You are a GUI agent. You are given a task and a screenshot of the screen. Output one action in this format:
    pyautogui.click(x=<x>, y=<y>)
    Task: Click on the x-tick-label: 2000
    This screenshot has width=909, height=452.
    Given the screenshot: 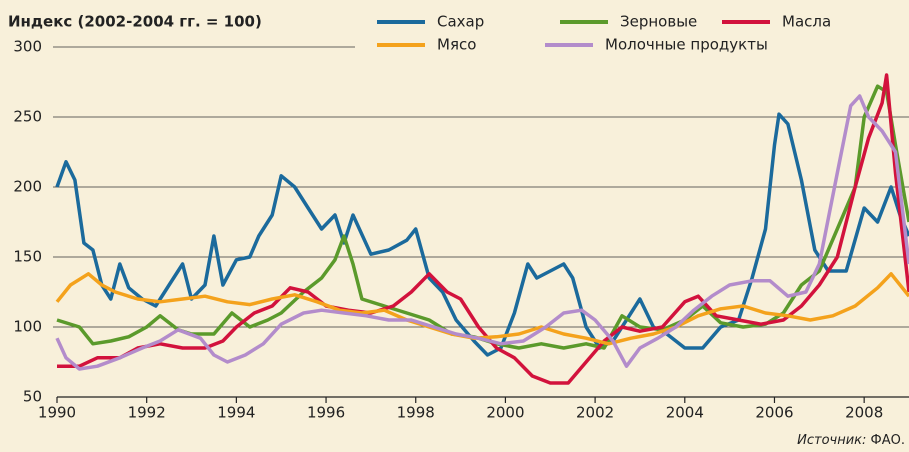 What is the action you would take?
    pyautogui.click(x=505, y=413)
    